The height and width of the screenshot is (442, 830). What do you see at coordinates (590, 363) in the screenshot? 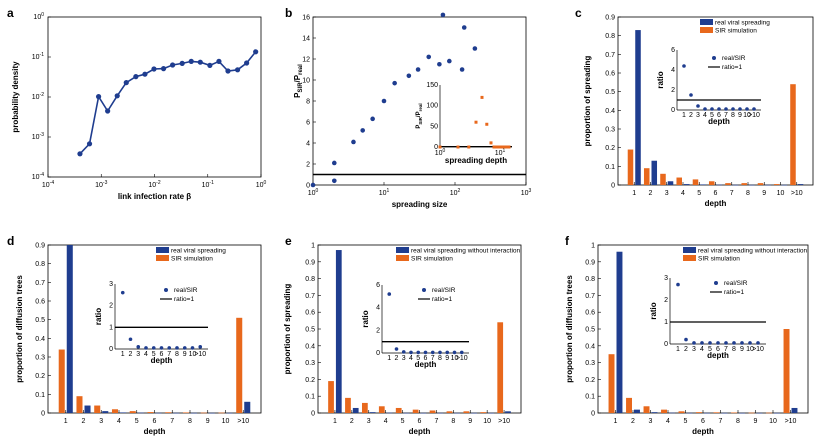
I see `y-tick-label: 0.3` at bounding box center [590, 363].